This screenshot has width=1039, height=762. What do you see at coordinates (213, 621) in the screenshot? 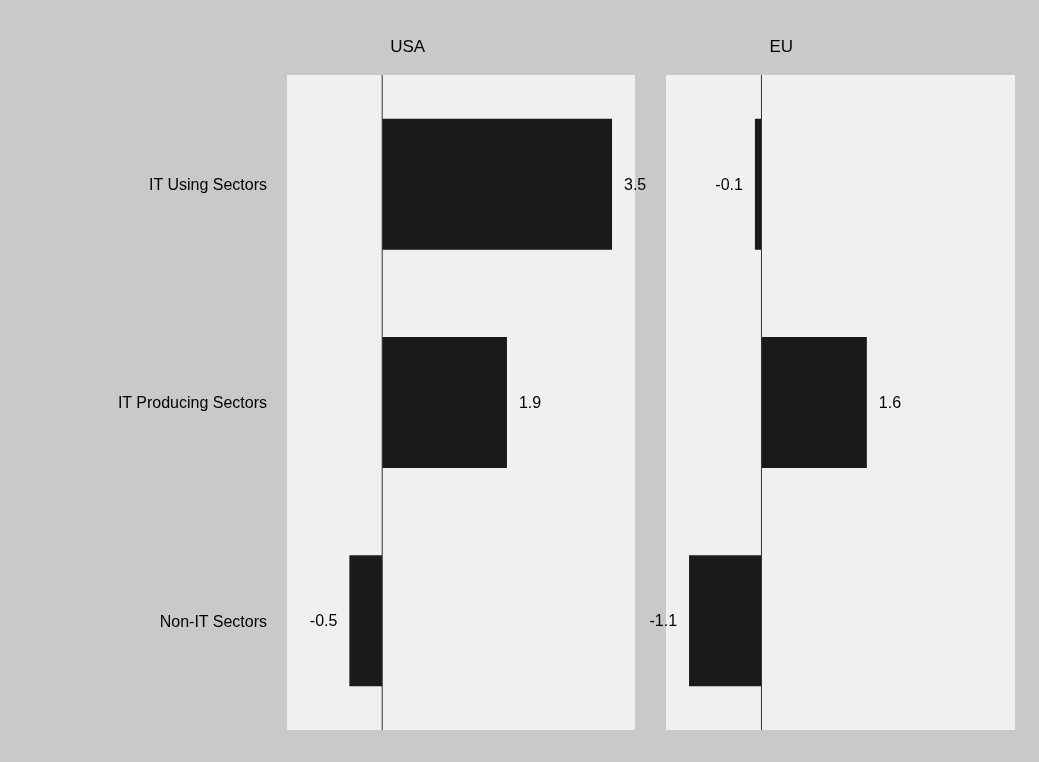
I see `y-tick-label: Non-IT Sectors` at bounding box center [213, 621].